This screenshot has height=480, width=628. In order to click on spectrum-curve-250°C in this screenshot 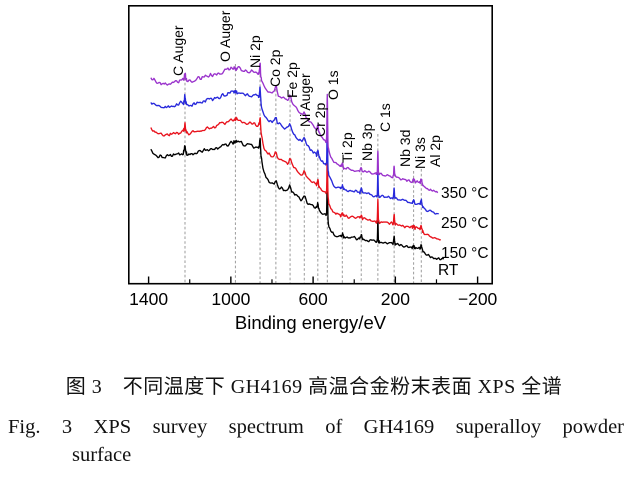, I will do `click(294, 150)`.